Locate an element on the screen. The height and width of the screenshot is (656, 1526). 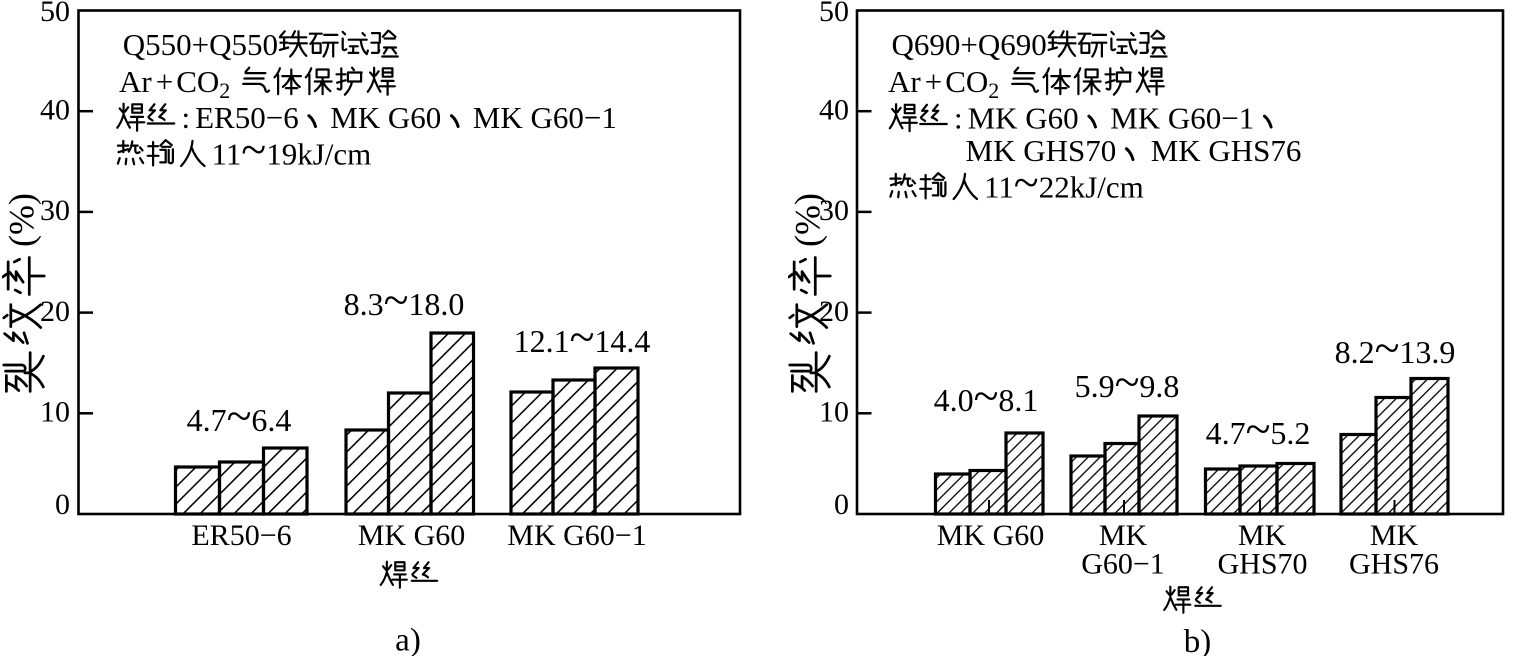
svg-text: 6.4 is located at coordinates (271, 420).